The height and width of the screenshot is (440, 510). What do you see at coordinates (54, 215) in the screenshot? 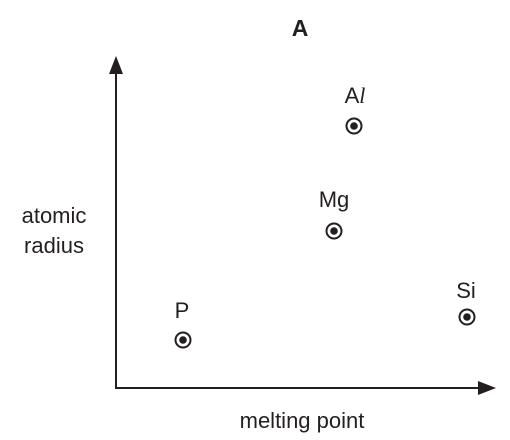
I see `y-axis-label-line-1: atomic` at bounding box center [54, 215].